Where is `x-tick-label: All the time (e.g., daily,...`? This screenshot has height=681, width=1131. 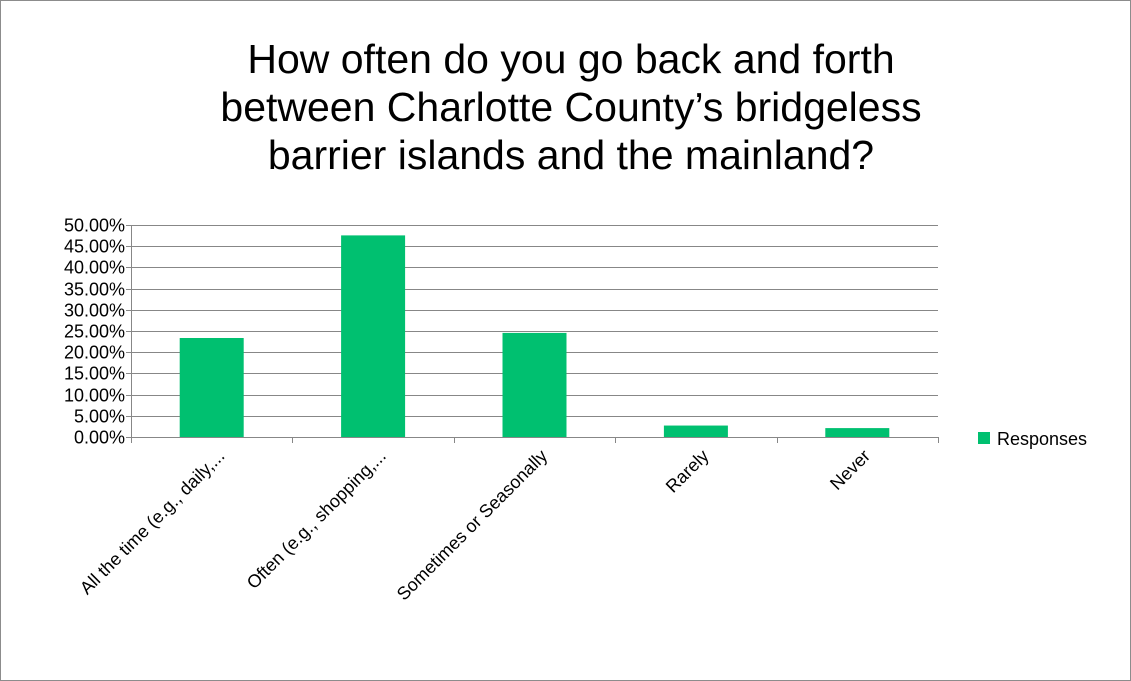 x-tick-label: All the time (e.g., daily,... is located at coordinates (152, 522).